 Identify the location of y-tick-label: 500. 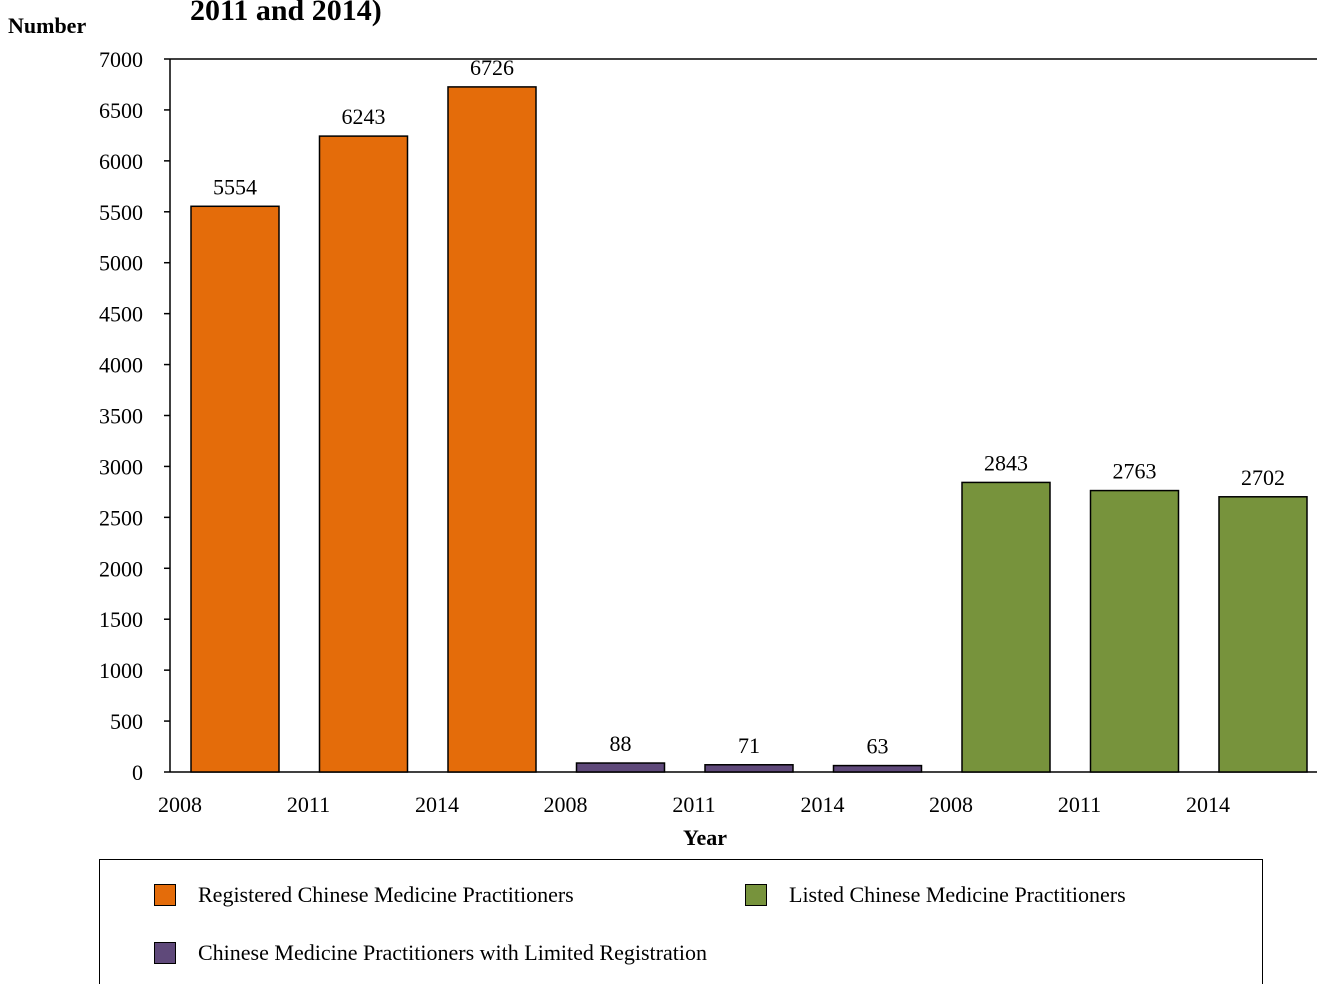
(126, 721).